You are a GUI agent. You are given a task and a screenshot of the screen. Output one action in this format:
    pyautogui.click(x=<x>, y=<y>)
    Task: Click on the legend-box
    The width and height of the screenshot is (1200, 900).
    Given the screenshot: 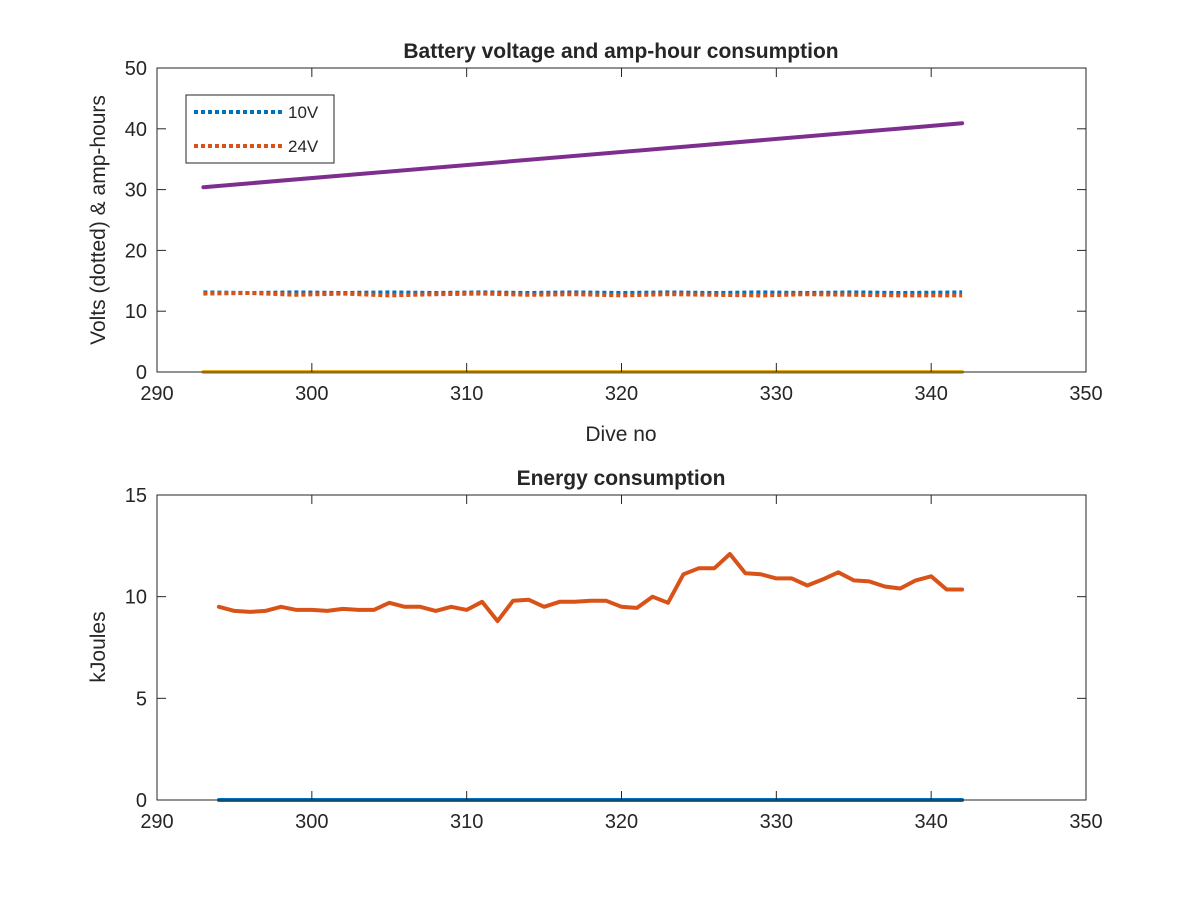 What is the action you would take?
    pyautogui.click(x=260, y=129)
    